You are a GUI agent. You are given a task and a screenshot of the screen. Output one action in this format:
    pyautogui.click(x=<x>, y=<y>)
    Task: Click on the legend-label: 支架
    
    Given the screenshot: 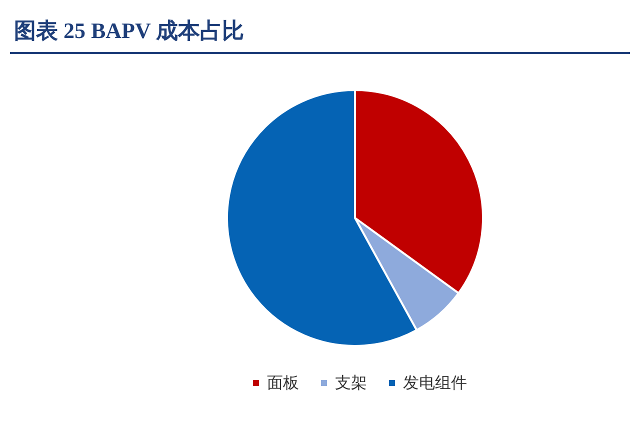 What is the action you would take?
    pyautogui.click(x=351, y=383)
    